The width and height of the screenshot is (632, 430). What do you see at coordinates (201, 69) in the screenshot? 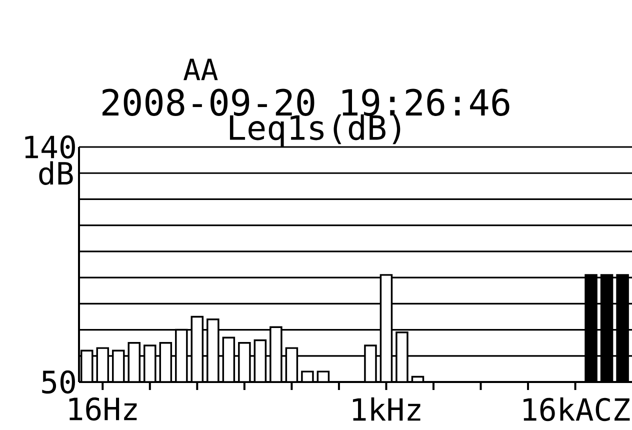
I see `chart-title: AA` at bounding box center [201, 69].